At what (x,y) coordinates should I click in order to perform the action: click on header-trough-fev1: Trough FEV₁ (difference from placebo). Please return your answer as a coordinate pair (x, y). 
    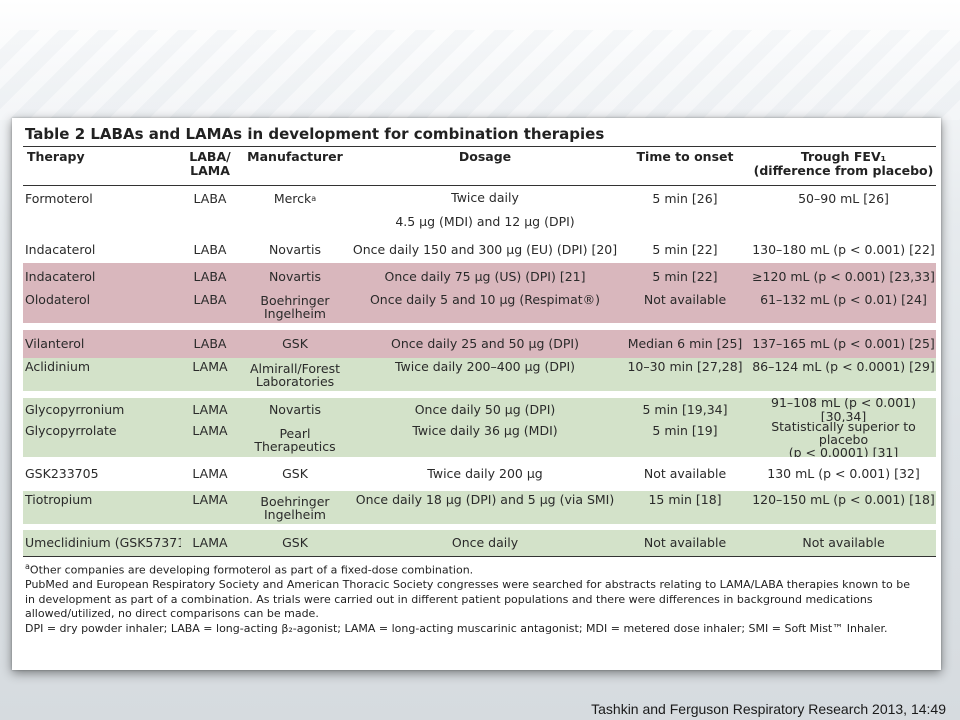
    Looking at the image, I should click on (843, 166).